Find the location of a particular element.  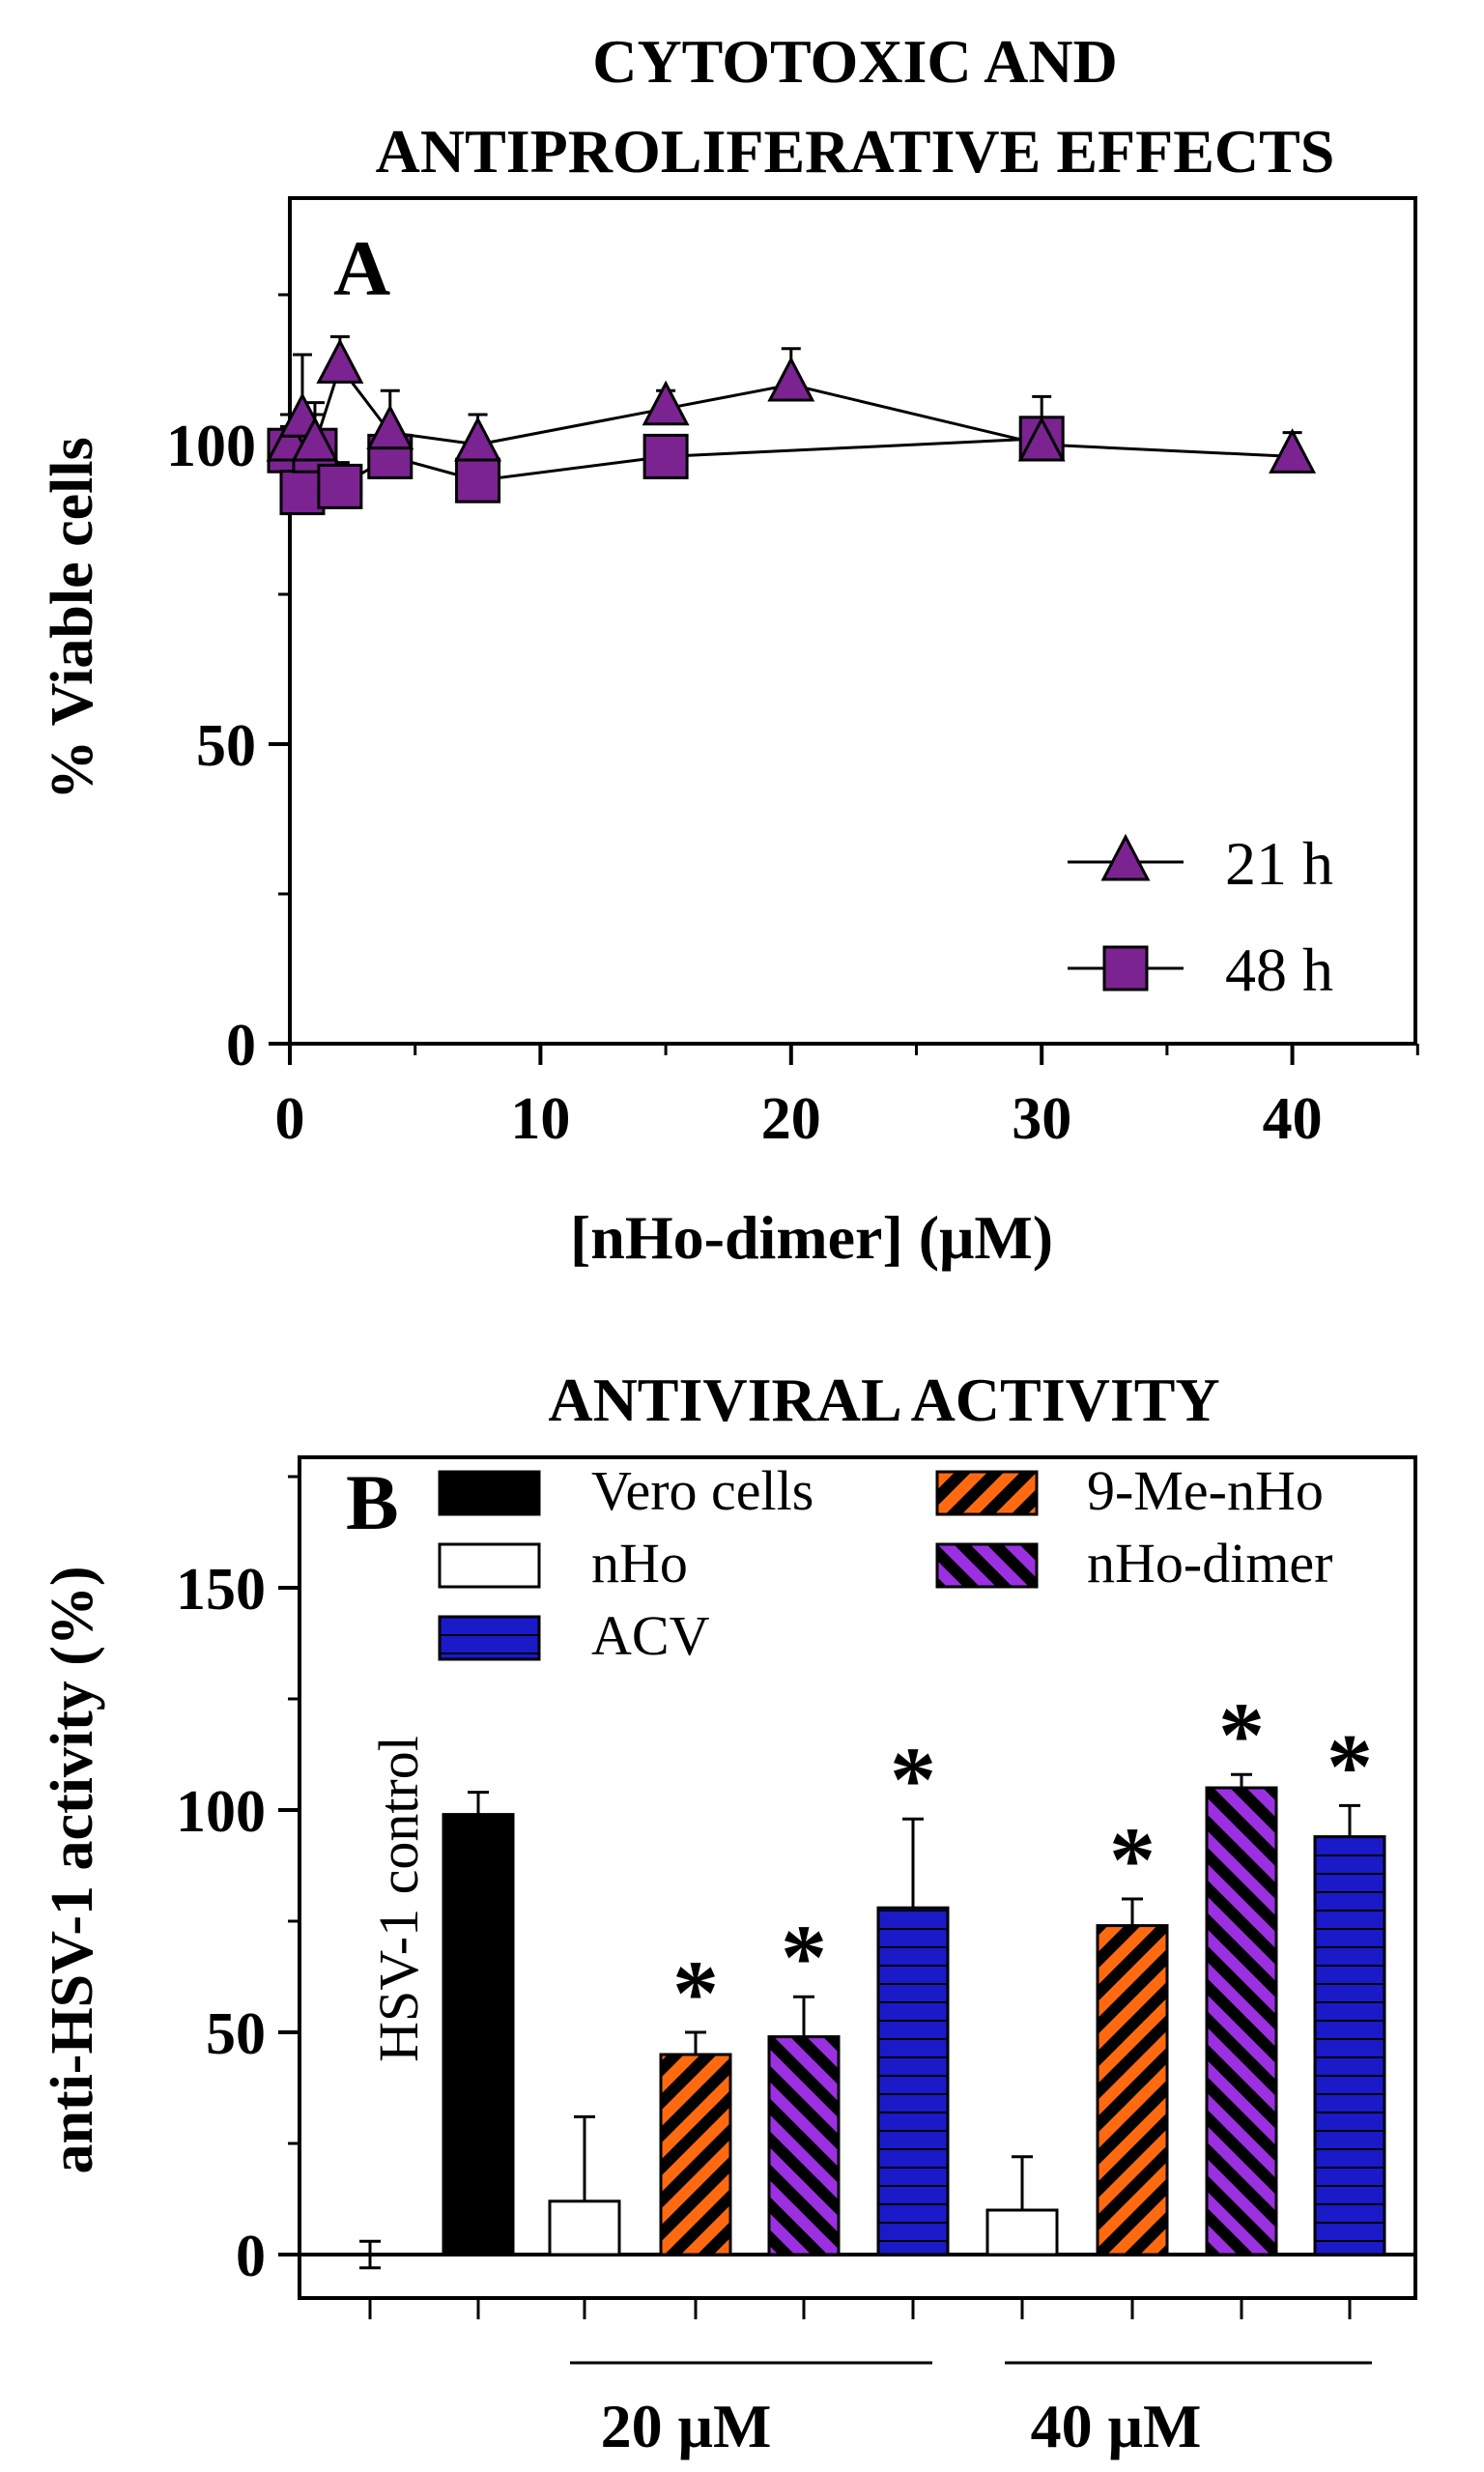

group-40um-label: 40 μM is located at coordinates (1117, 2426).